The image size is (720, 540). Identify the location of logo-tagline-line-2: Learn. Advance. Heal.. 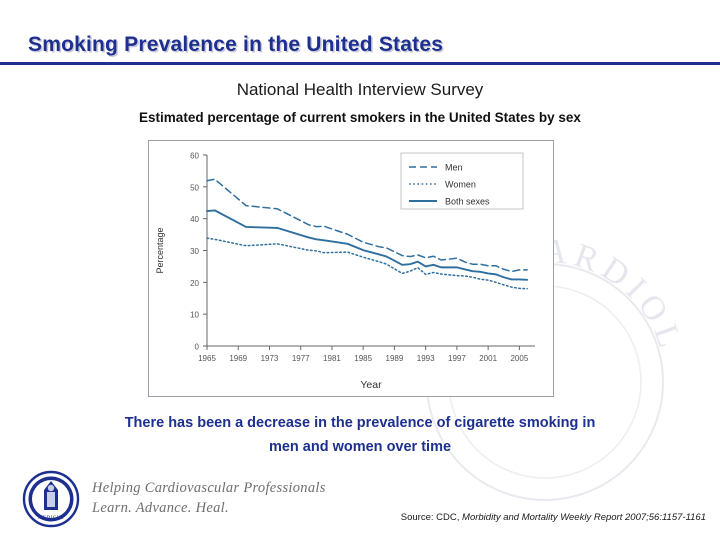
(160, 508).